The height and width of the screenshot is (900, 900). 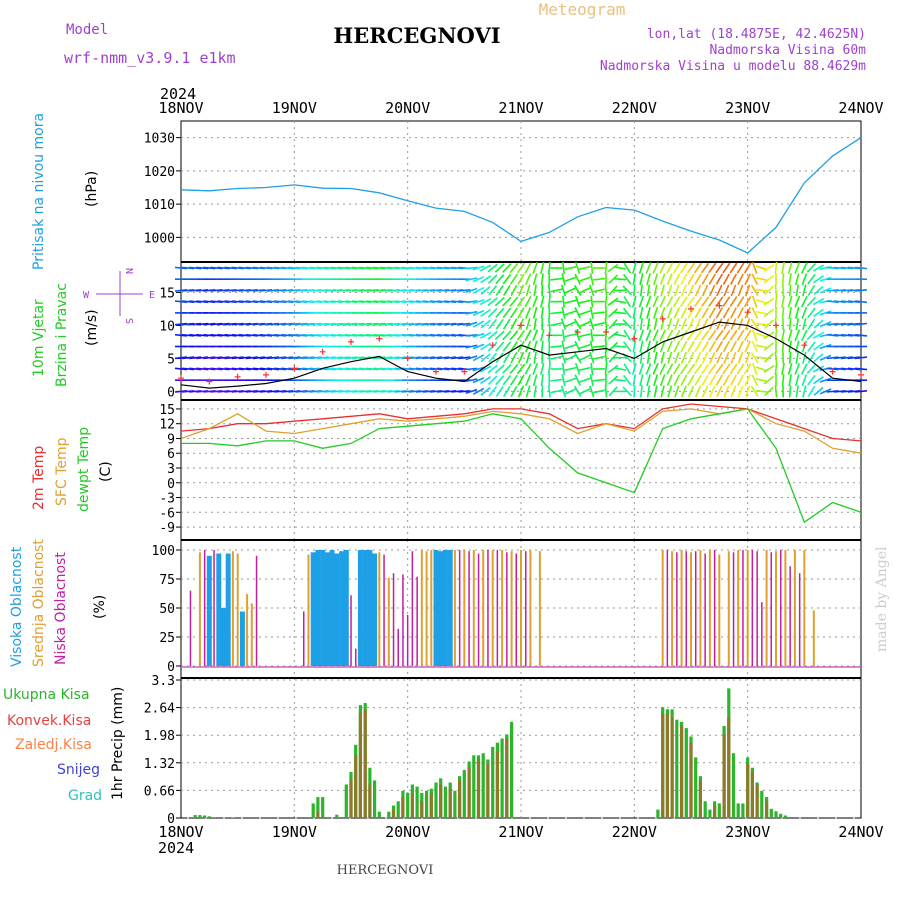 What do you see at coordinates (159, 764) in the screenshot?
I see `y-tick-label: 1.32` at bounding box center [159, 764].